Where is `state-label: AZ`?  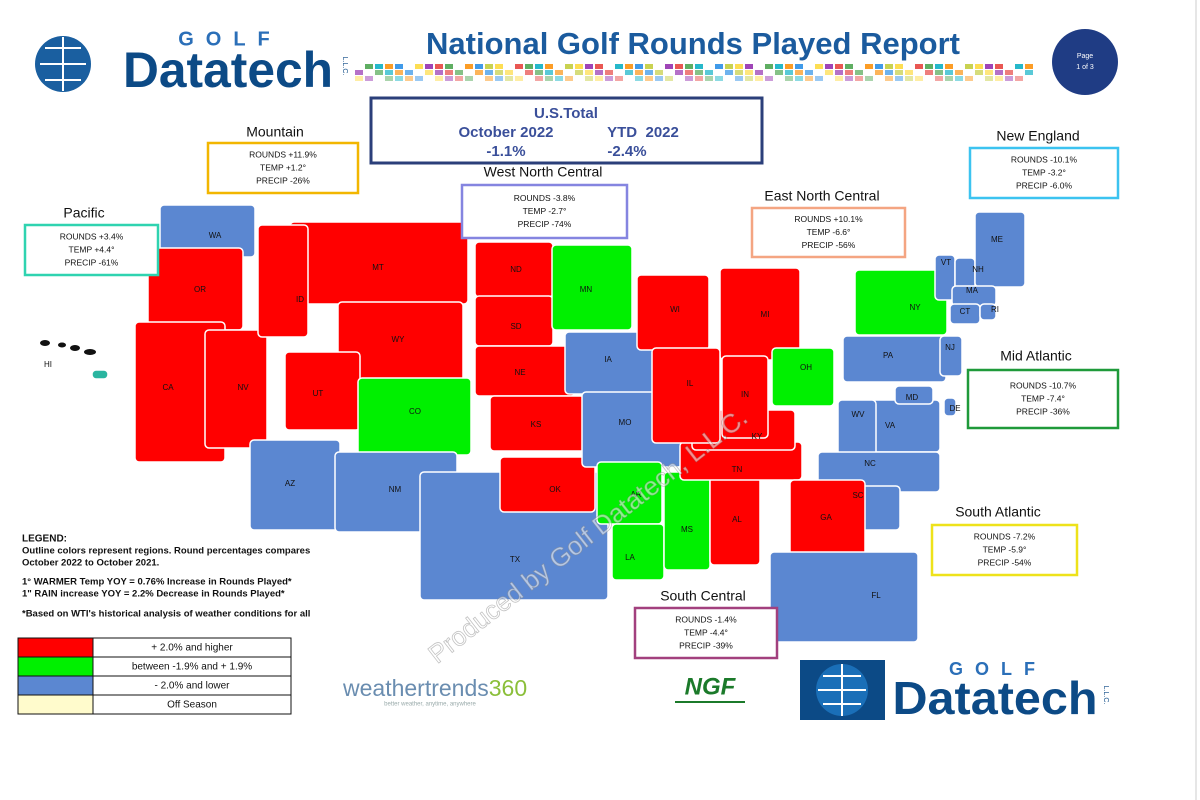 state-label: AZ is located at coordinates (290, 483).